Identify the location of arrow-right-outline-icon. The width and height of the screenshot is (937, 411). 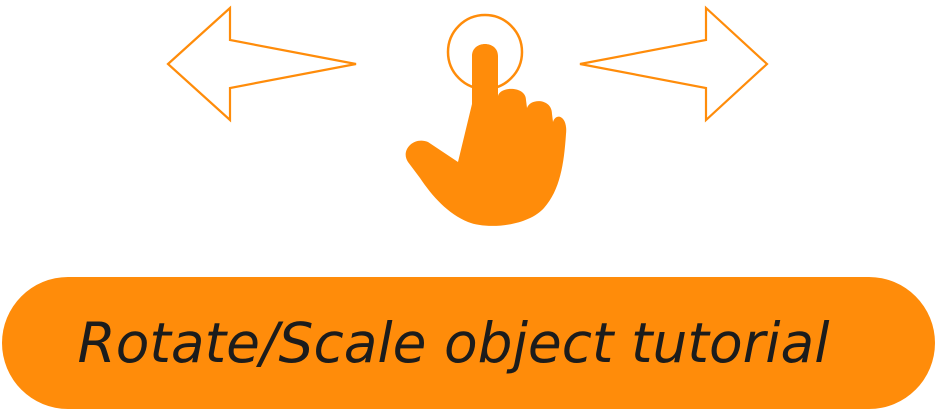
(674, 64).